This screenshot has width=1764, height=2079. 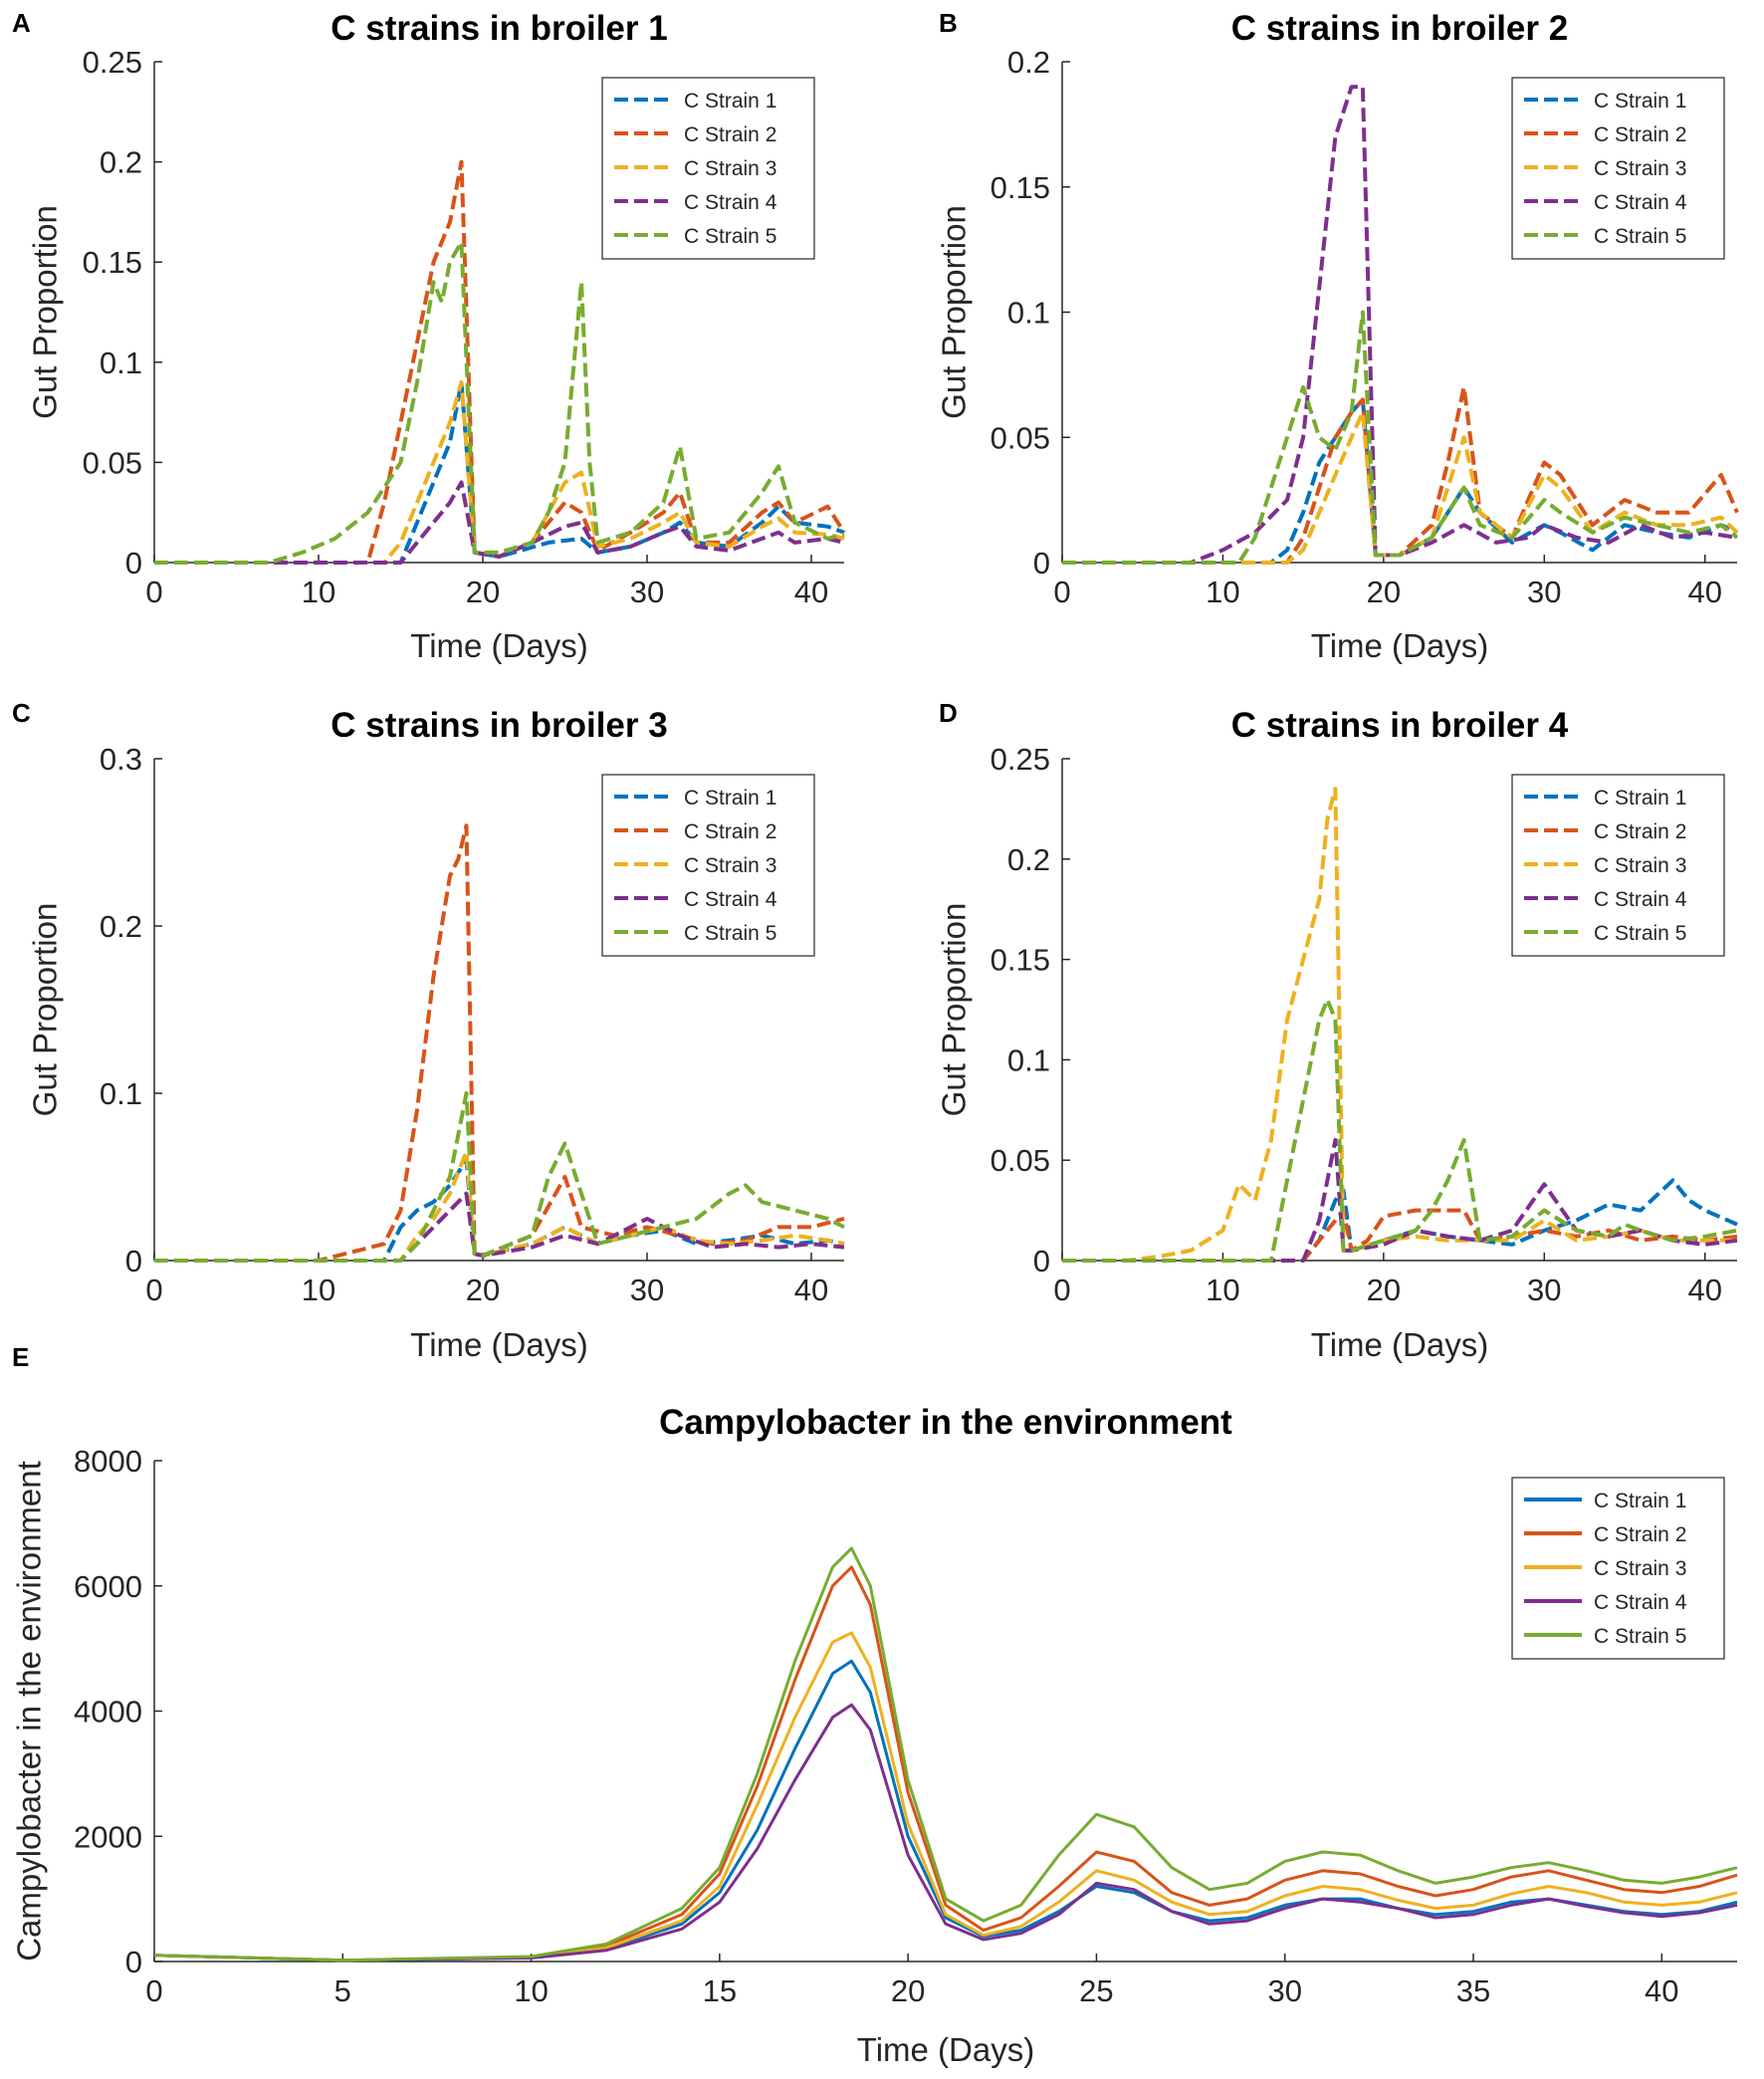 What do you see at coordinates (499, 28) in the screenshot?
I see `chart-title: C strains in broiler 1` at bounding box center [499, 28].